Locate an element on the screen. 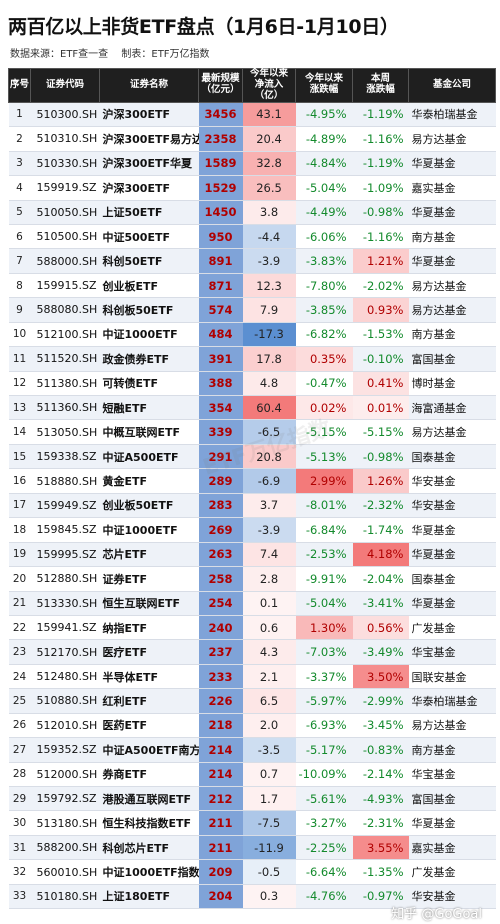 The height and width of the screenshot is (924, 500). table-maker: 制表：ETF万亿指数 is located at coordinates (165, 54).